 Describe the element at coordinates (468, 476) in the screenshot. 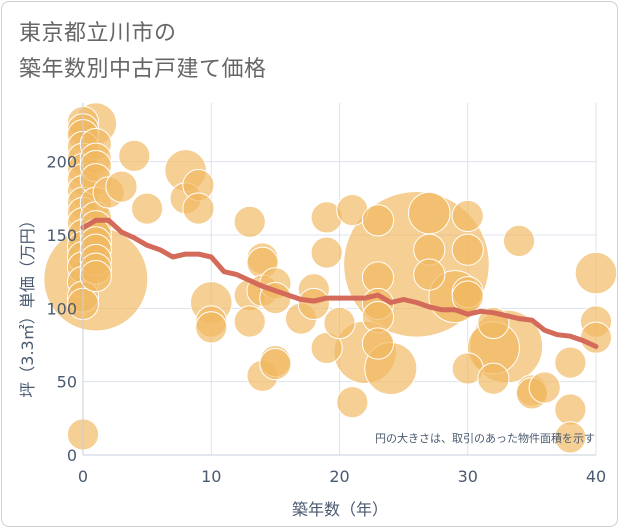

I see `x-tick-label: 30` at that location.